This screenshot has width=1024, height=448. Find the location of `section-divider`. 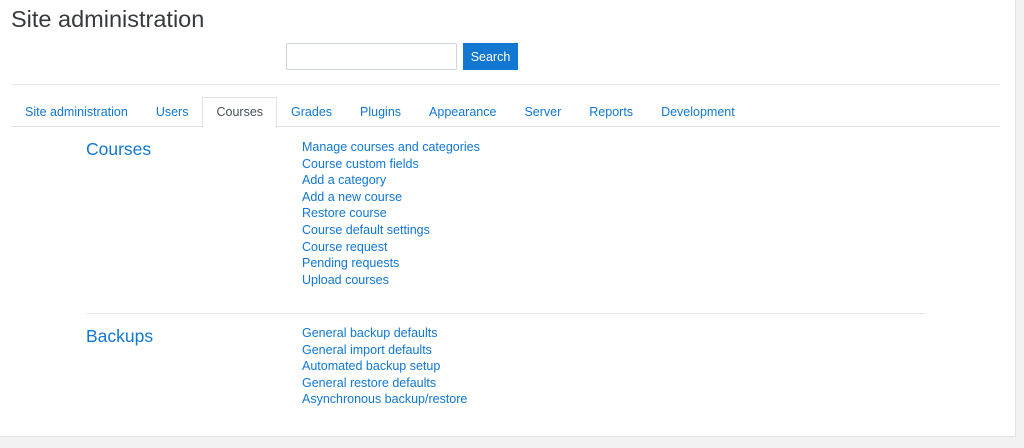

section-divider is located at coordinates (506, 313).